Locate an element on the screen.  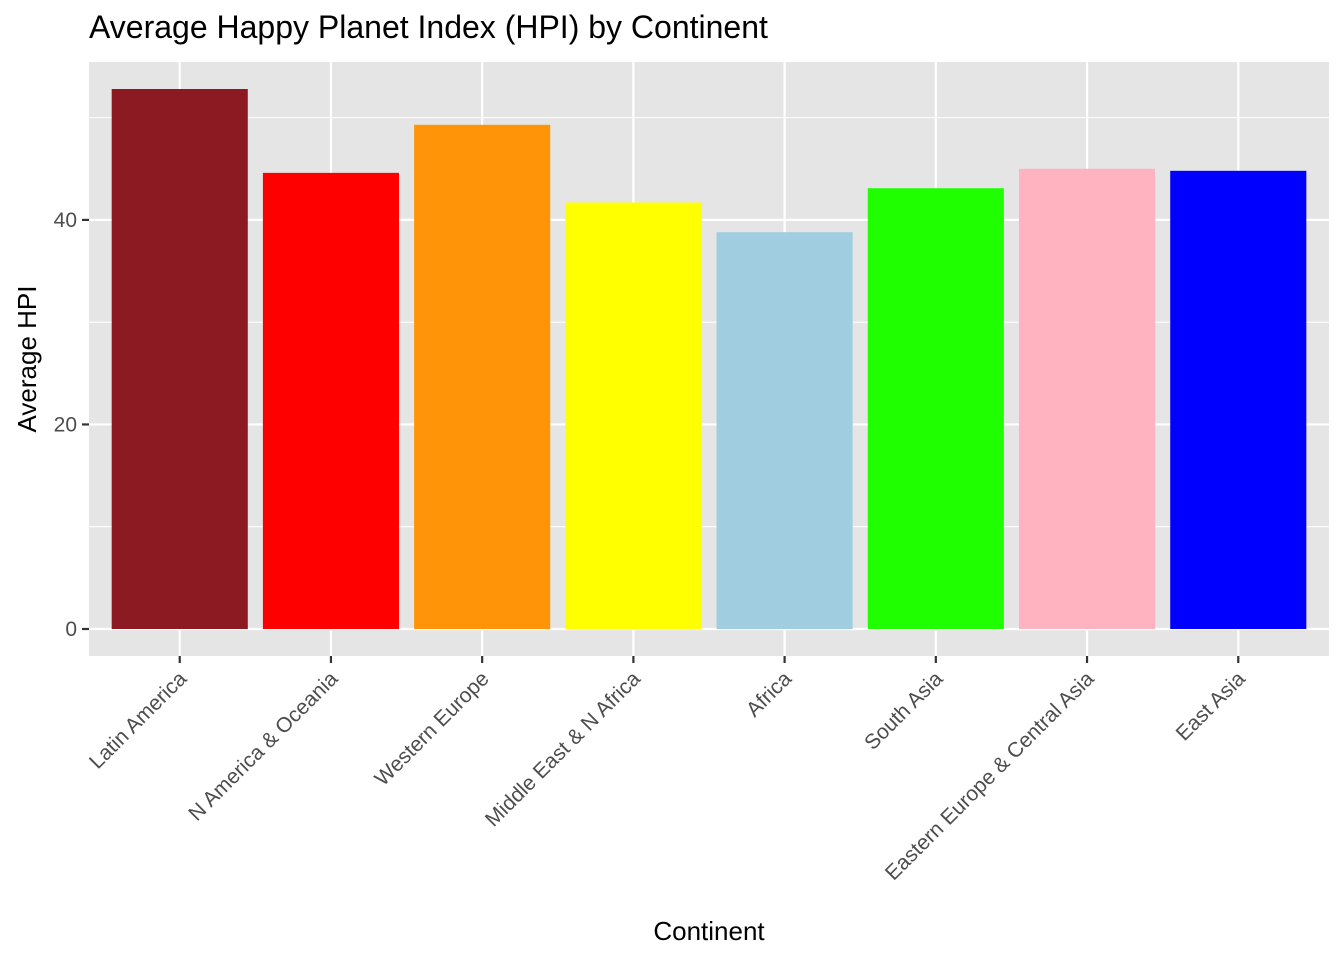
x-tick-label: Middle East & N Africa is located at coordinates (563, 749).